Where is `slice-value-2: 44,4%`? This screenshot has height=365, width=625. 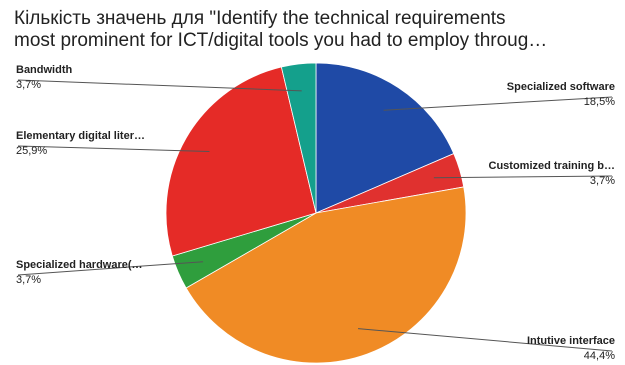
slice-value-2: 44,4% is located at coordinates (599, 356).